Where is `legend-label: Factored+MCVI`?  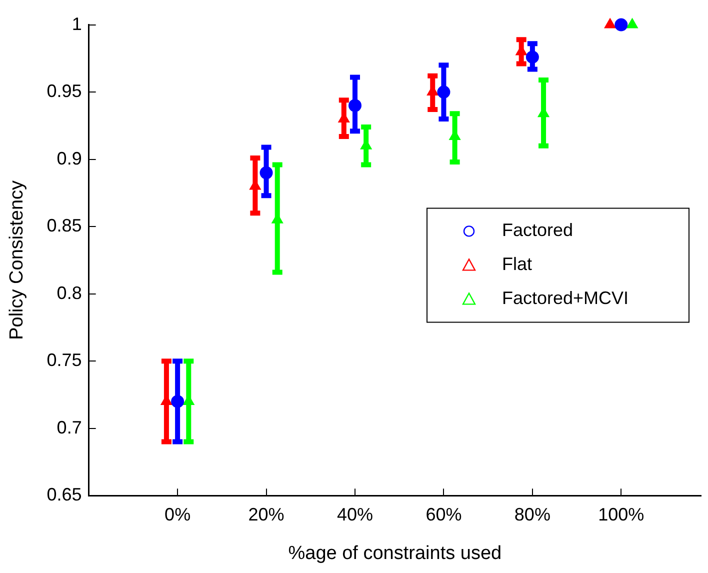
legend-label: Factored+MCVI is located at coordinates (565, 298).